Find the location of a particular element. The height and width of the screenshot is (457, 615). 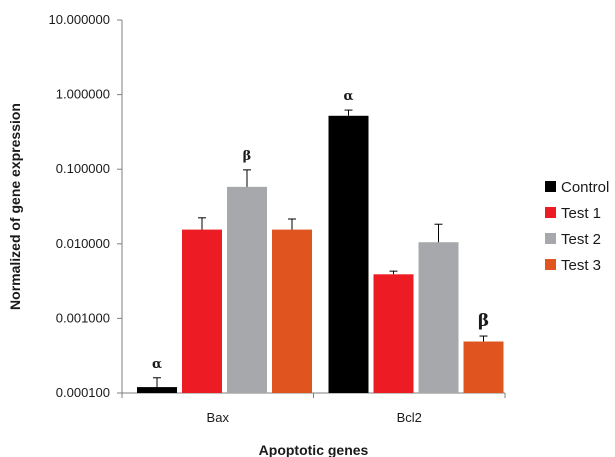

y-tick-label: 0.001000 is located at coordinates (83, 317).